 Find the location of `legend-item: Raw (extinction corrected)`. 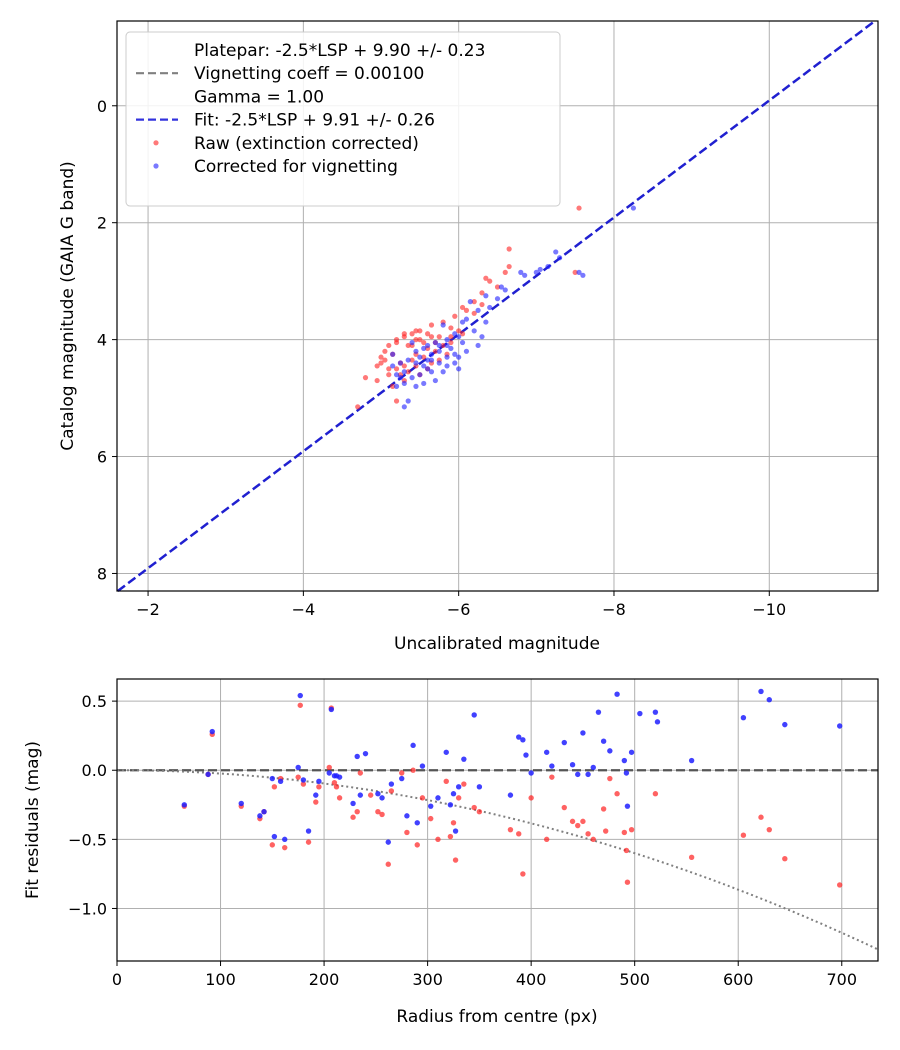

legend-item: Raw (extinction corrected) is located at coordinates (286, 144).